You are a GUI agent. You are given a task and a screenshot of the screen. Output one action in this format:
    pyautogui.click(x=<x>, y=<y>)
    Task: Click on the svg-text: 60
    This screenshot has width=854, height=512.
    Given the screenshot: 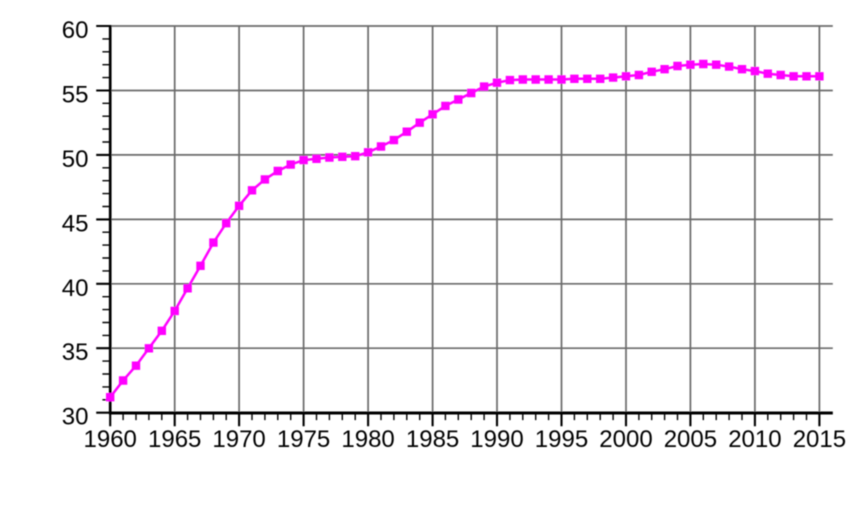 What is the action you would take?
    pyautogui.click(x=75, y=30)
    